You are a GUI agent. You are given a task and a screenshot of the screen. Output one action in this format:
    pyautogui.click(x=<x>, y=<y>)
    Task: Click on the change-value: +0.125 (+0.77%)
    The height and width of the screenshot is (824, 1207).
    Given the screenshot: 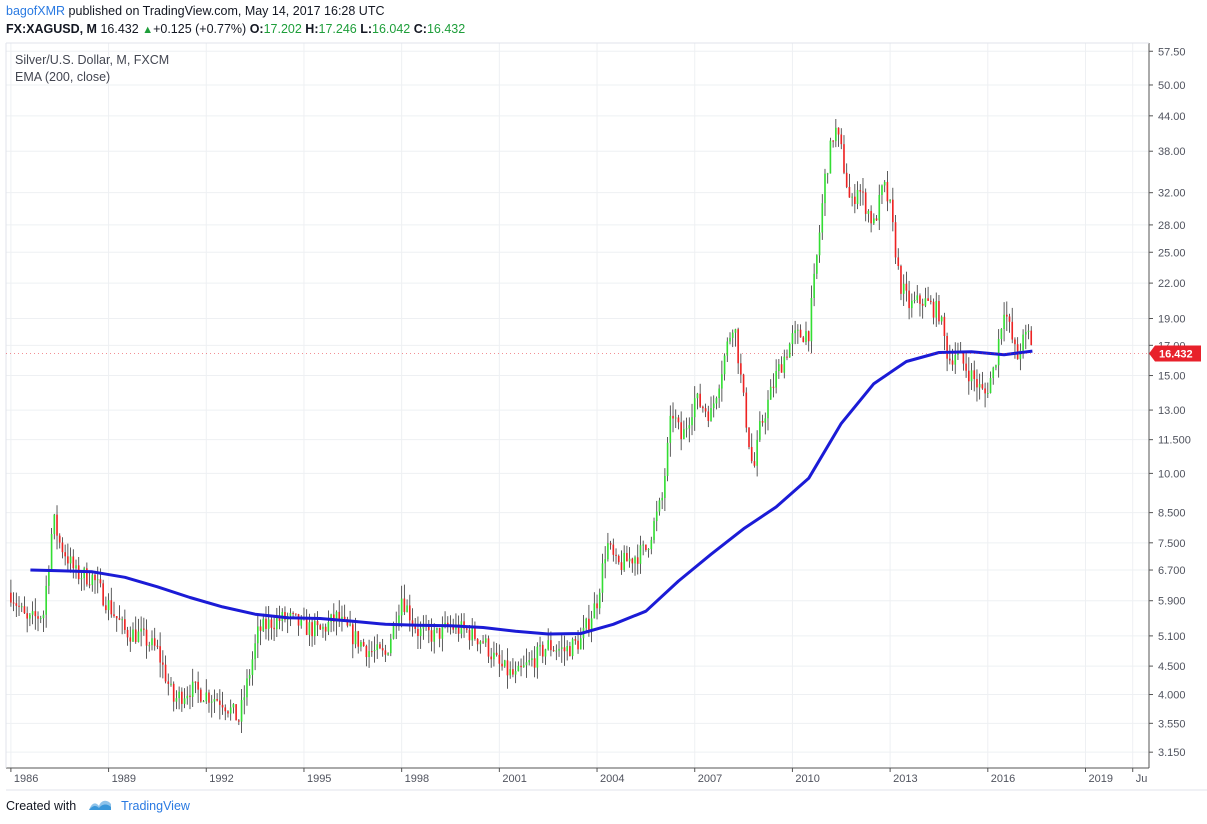 What is the action you would take?
    pyautogui.click(x=200, y=29)
    